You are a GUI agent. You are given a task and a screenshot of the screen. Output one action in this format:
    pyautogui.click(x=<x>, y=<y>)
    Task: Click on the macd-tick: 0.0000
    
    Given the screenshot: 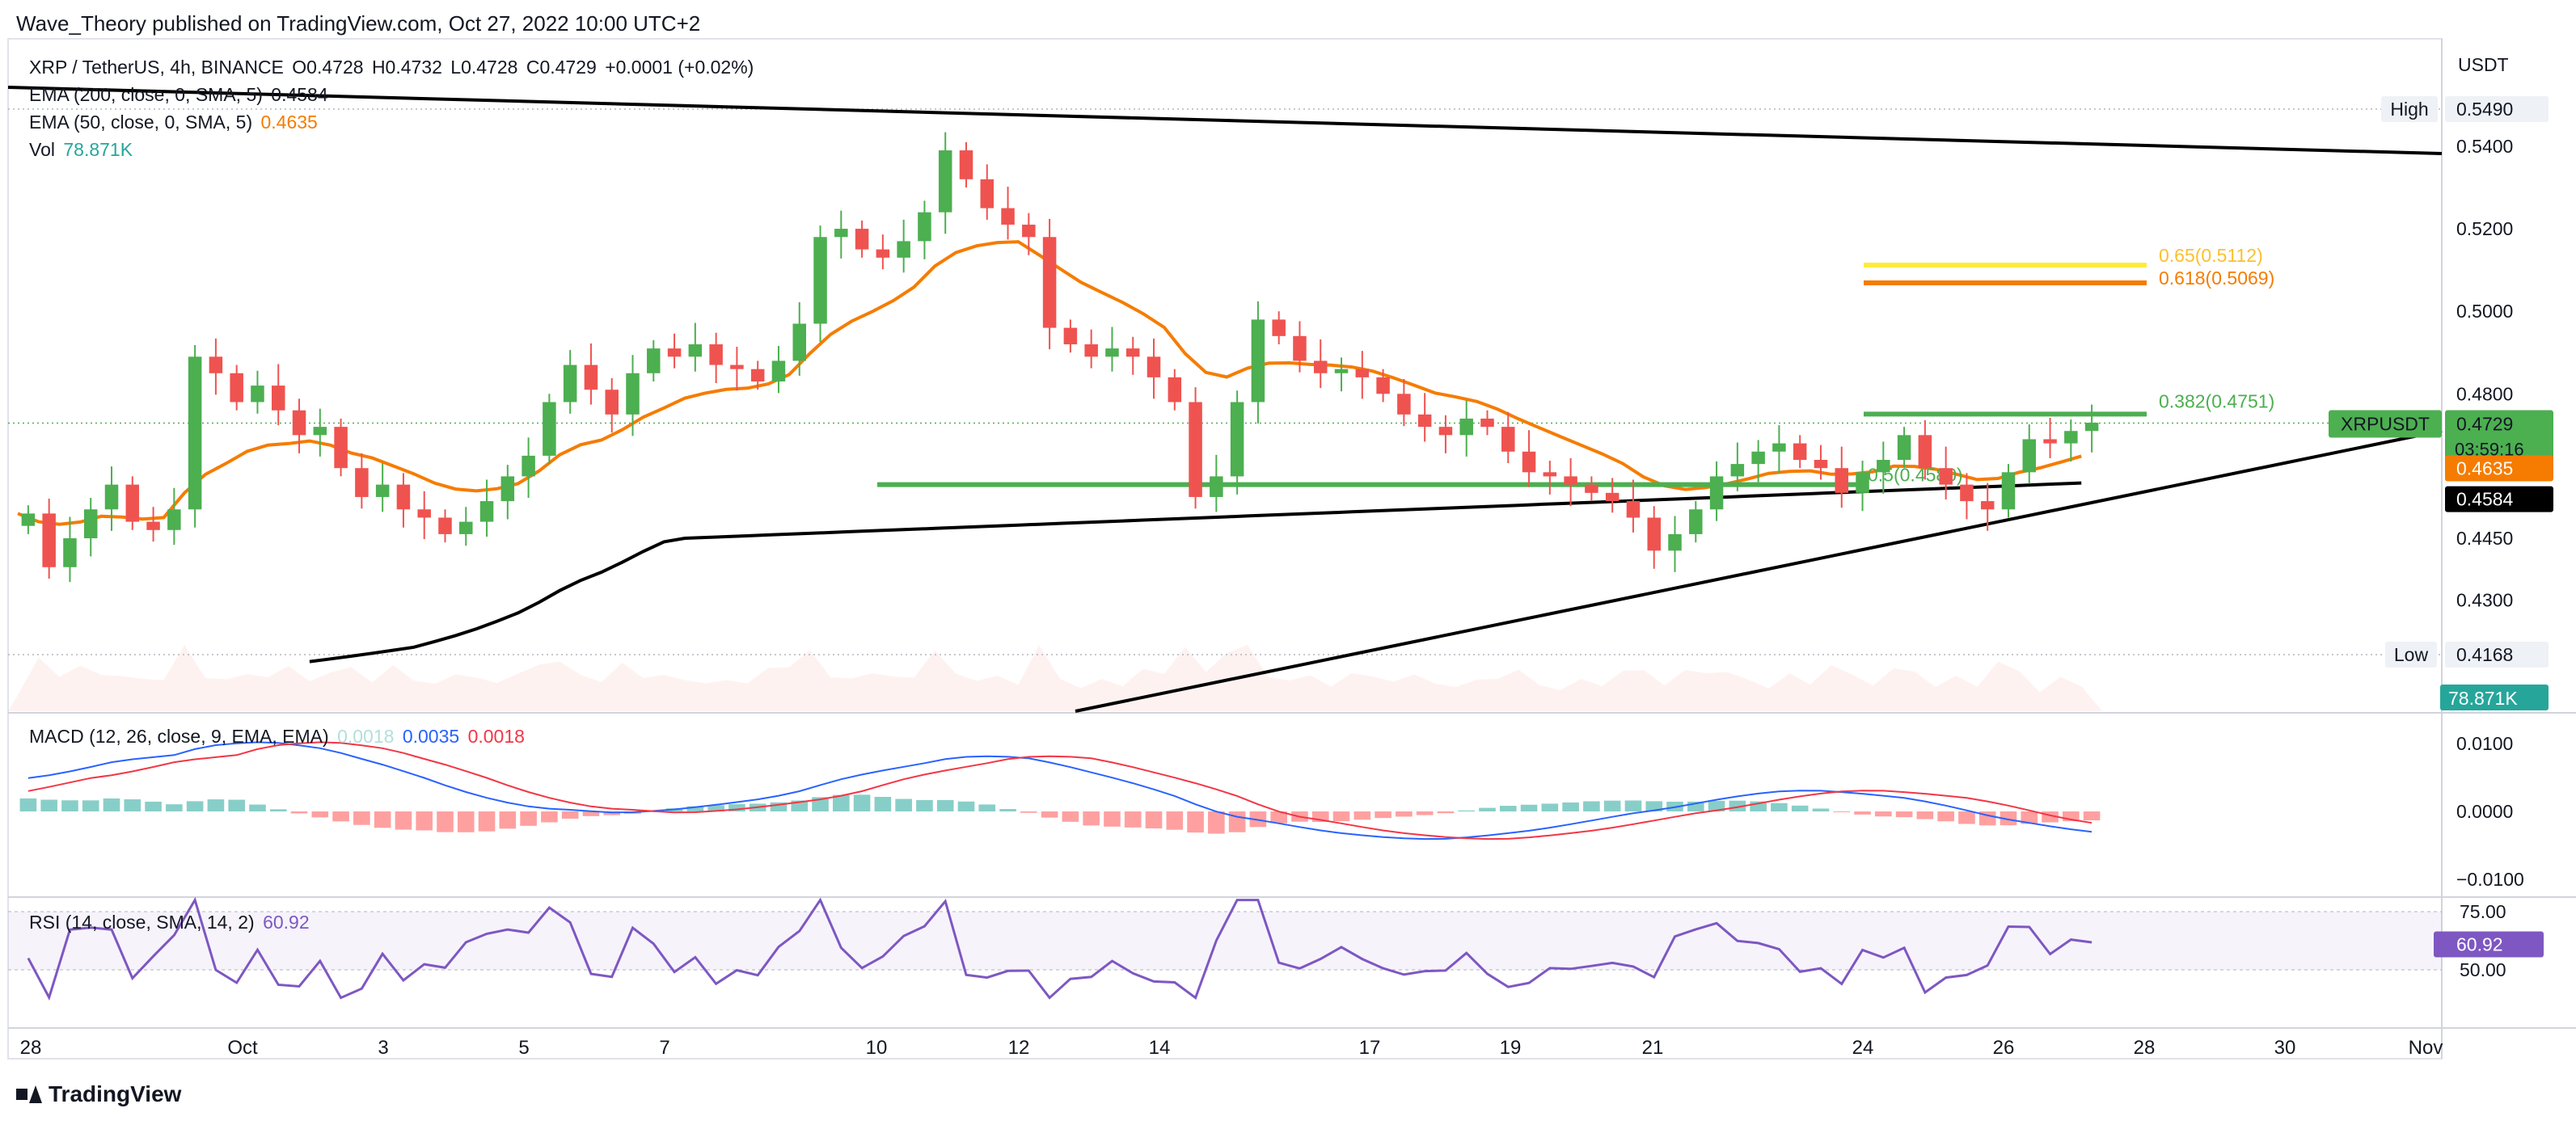 What is the action you would take?
    pyautogui.click(x=2484, y=811)
    